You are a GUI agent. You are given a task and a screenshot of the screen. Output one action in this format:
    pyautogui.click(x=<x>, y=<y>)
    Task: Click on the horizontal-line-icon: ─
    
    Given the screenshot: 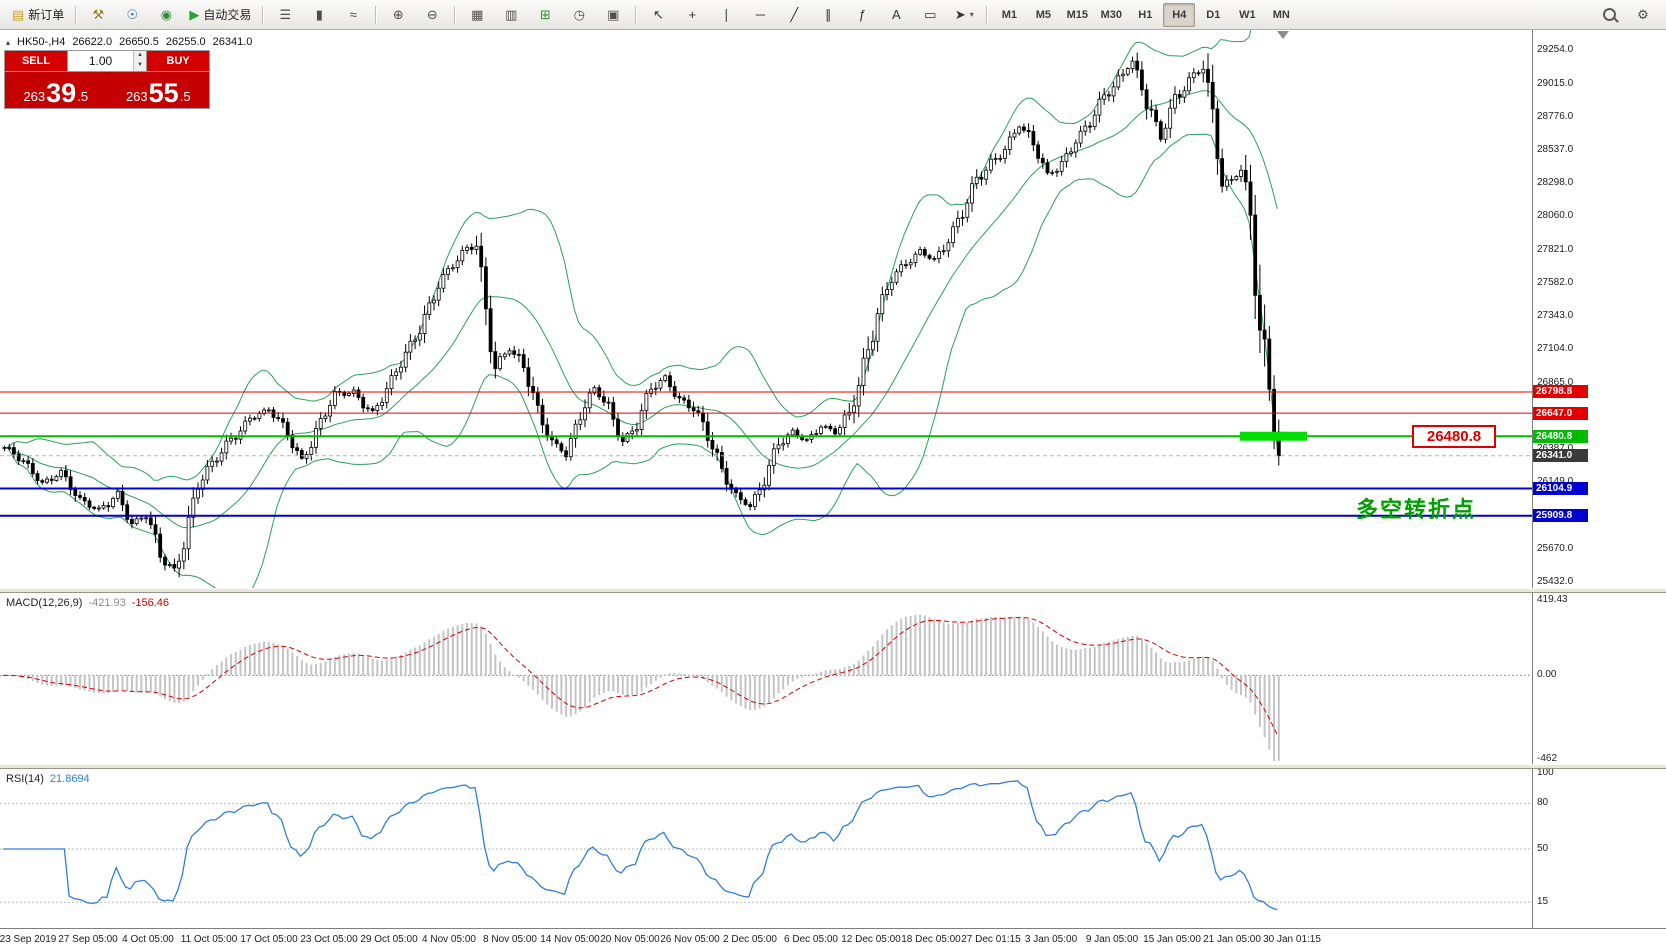 What is the action you would take?
    pyautogui.click(x=760, y=14)
    